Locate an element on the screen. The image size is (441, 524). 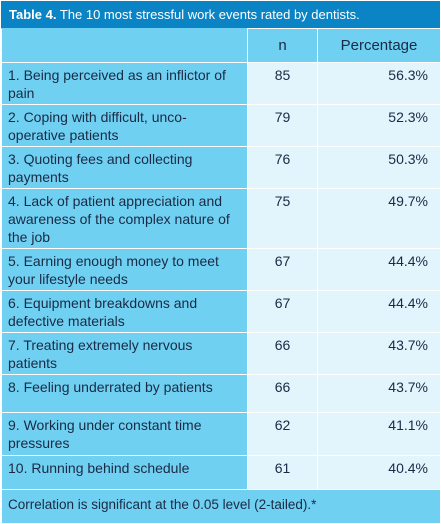
header-n: n is located at coordinates (282, 45).